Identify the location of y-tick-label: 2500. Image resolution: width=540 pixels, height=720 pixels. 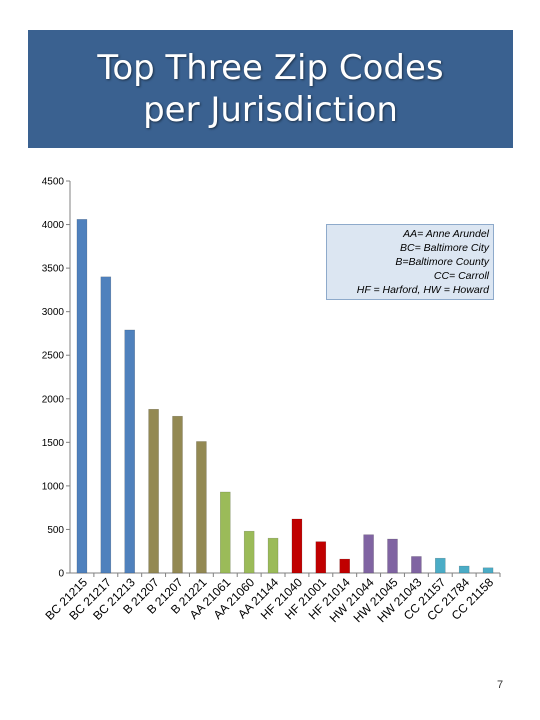
(53, 356).